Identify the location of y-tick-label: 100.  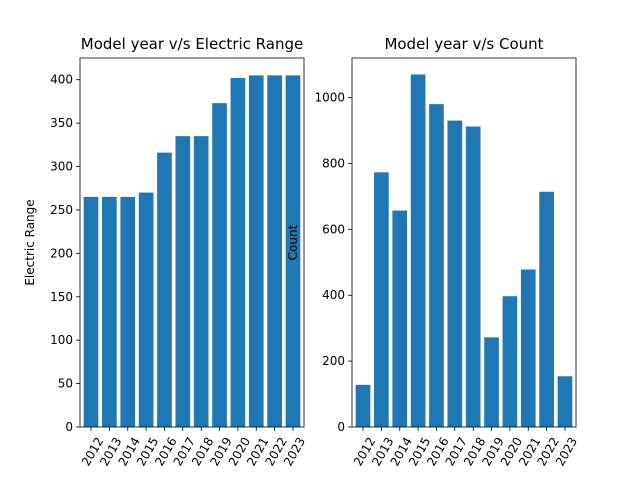
(61, 340).